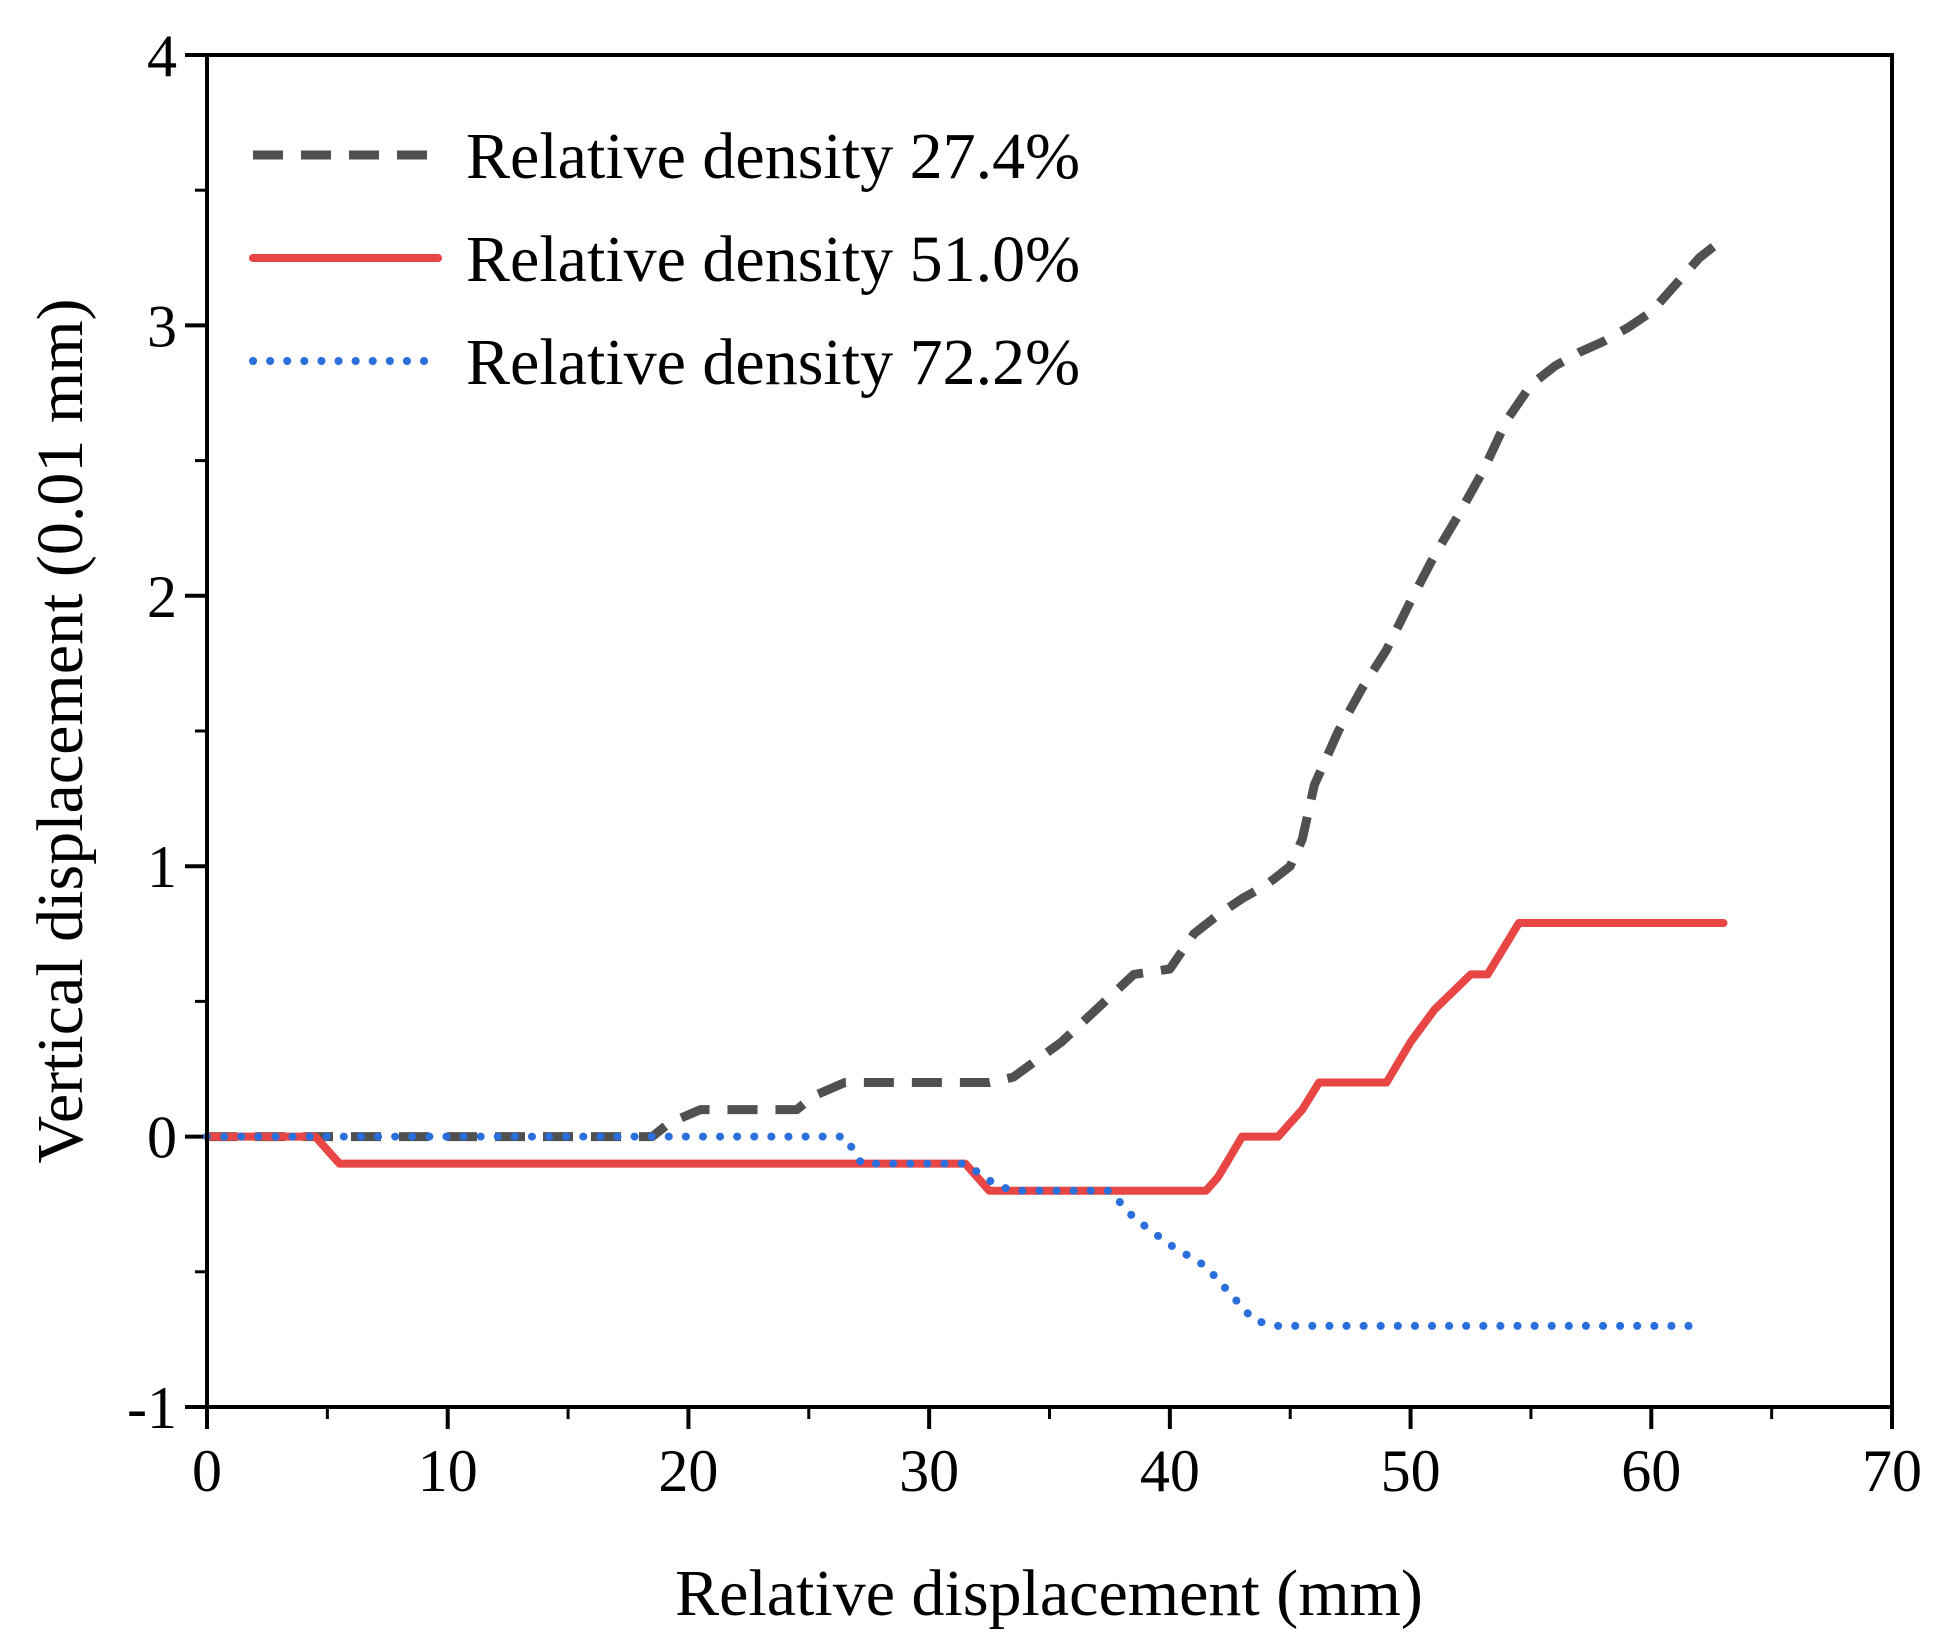 The height and width of the screenshot is (1642, 1942). What do you see at coordinates (773, 156) in the screenshot?
I see `legend-label-1: Relative density 27.4%` at bounding box center [773, 156].